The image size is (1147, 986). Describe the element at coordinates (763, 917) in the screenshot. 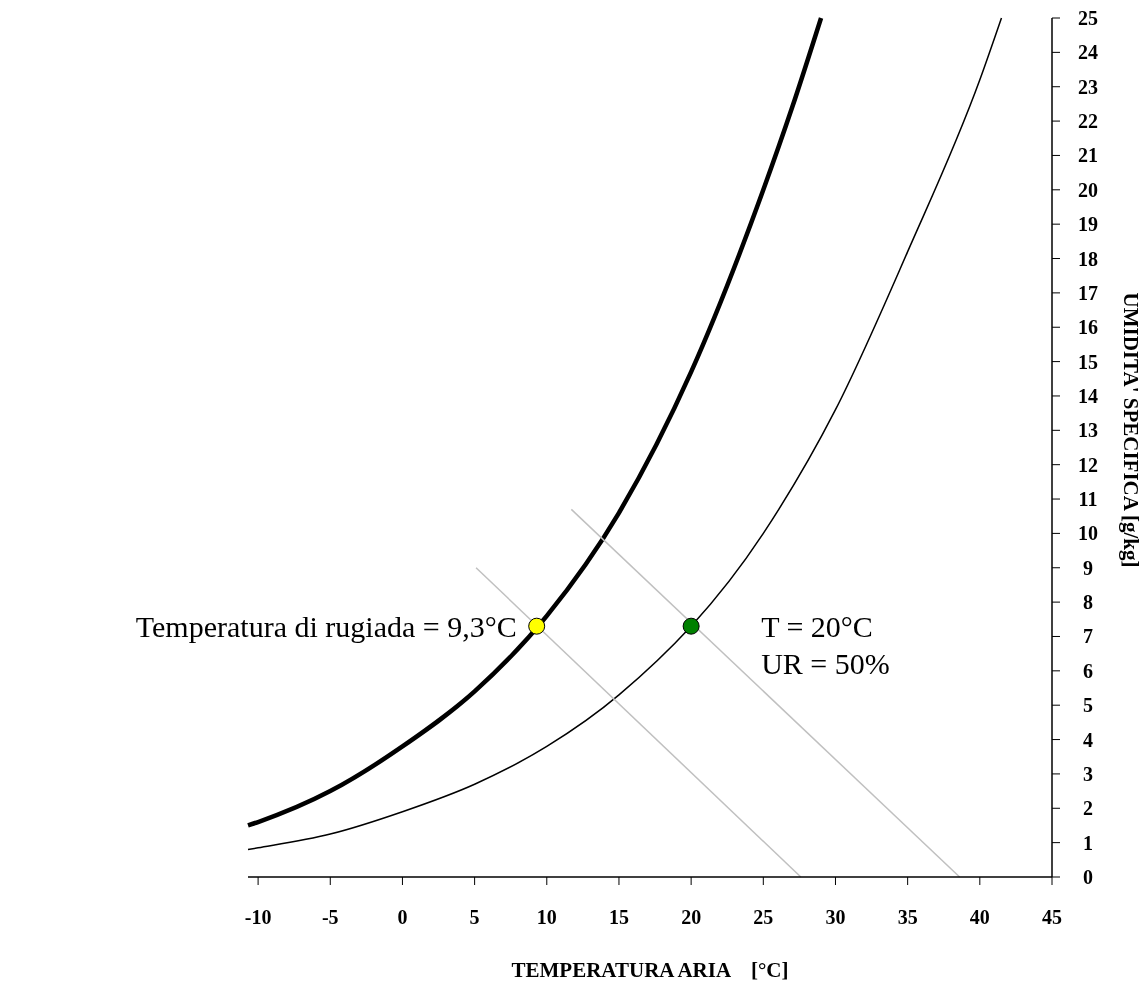

I see `x-tick-label: 25` at that location.